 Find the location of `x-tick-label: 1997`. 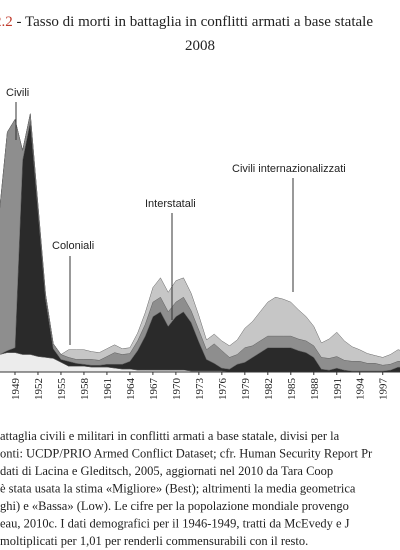

x-tick-label: 1997 is located at coordinates (384, 389).